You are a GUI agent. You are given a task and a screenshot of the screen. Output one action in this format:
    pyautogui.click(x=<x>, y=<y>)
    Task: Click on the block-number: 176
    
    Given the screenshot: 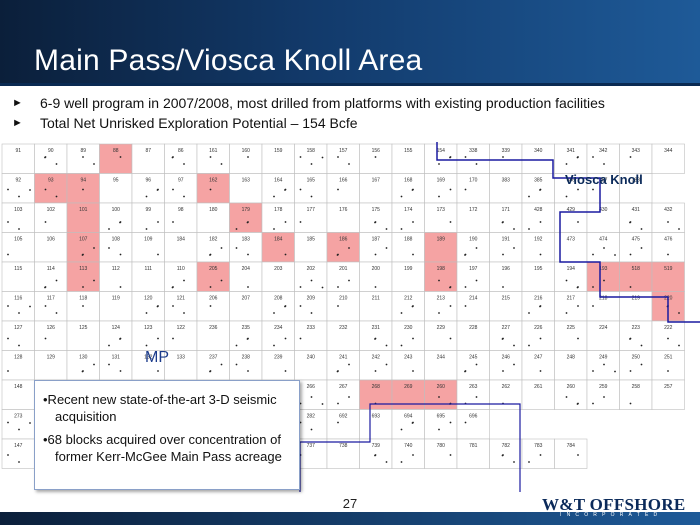 What is the action you would take?
    pyautogui.click(x=343, y=210)
    